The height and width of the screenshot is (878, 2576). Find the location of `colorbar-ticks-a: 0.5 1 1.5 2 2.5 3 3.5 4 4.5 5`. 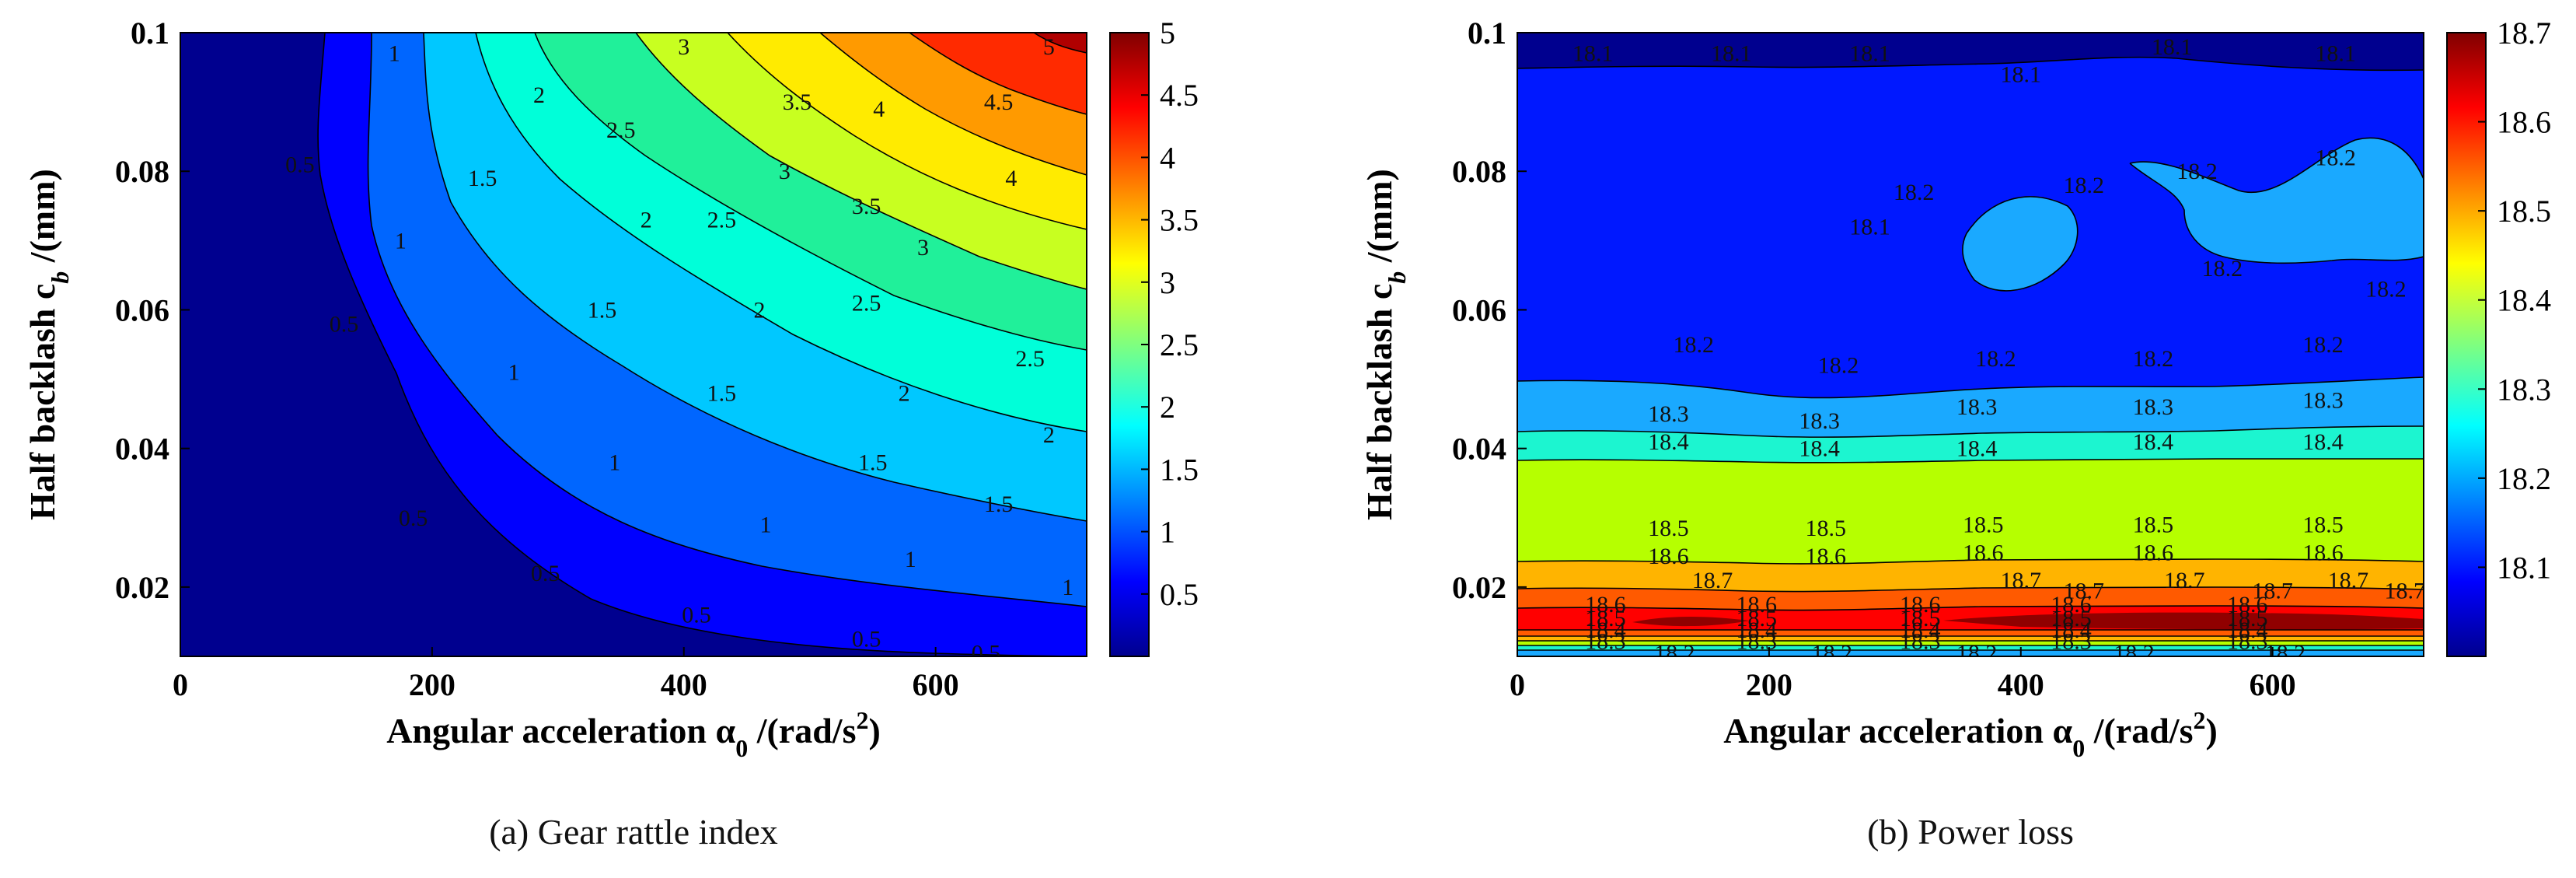

colorbar-ticks-a: 0.5 1 1.5 2 2.5 3 3.5 4 4.5 5 is located at coordinates (1170, 314).